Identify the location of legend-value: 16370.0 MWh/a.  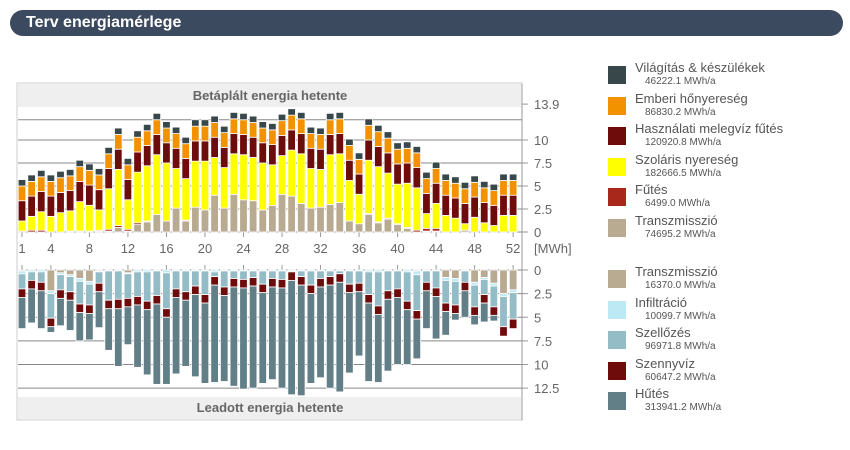
(680, 285).